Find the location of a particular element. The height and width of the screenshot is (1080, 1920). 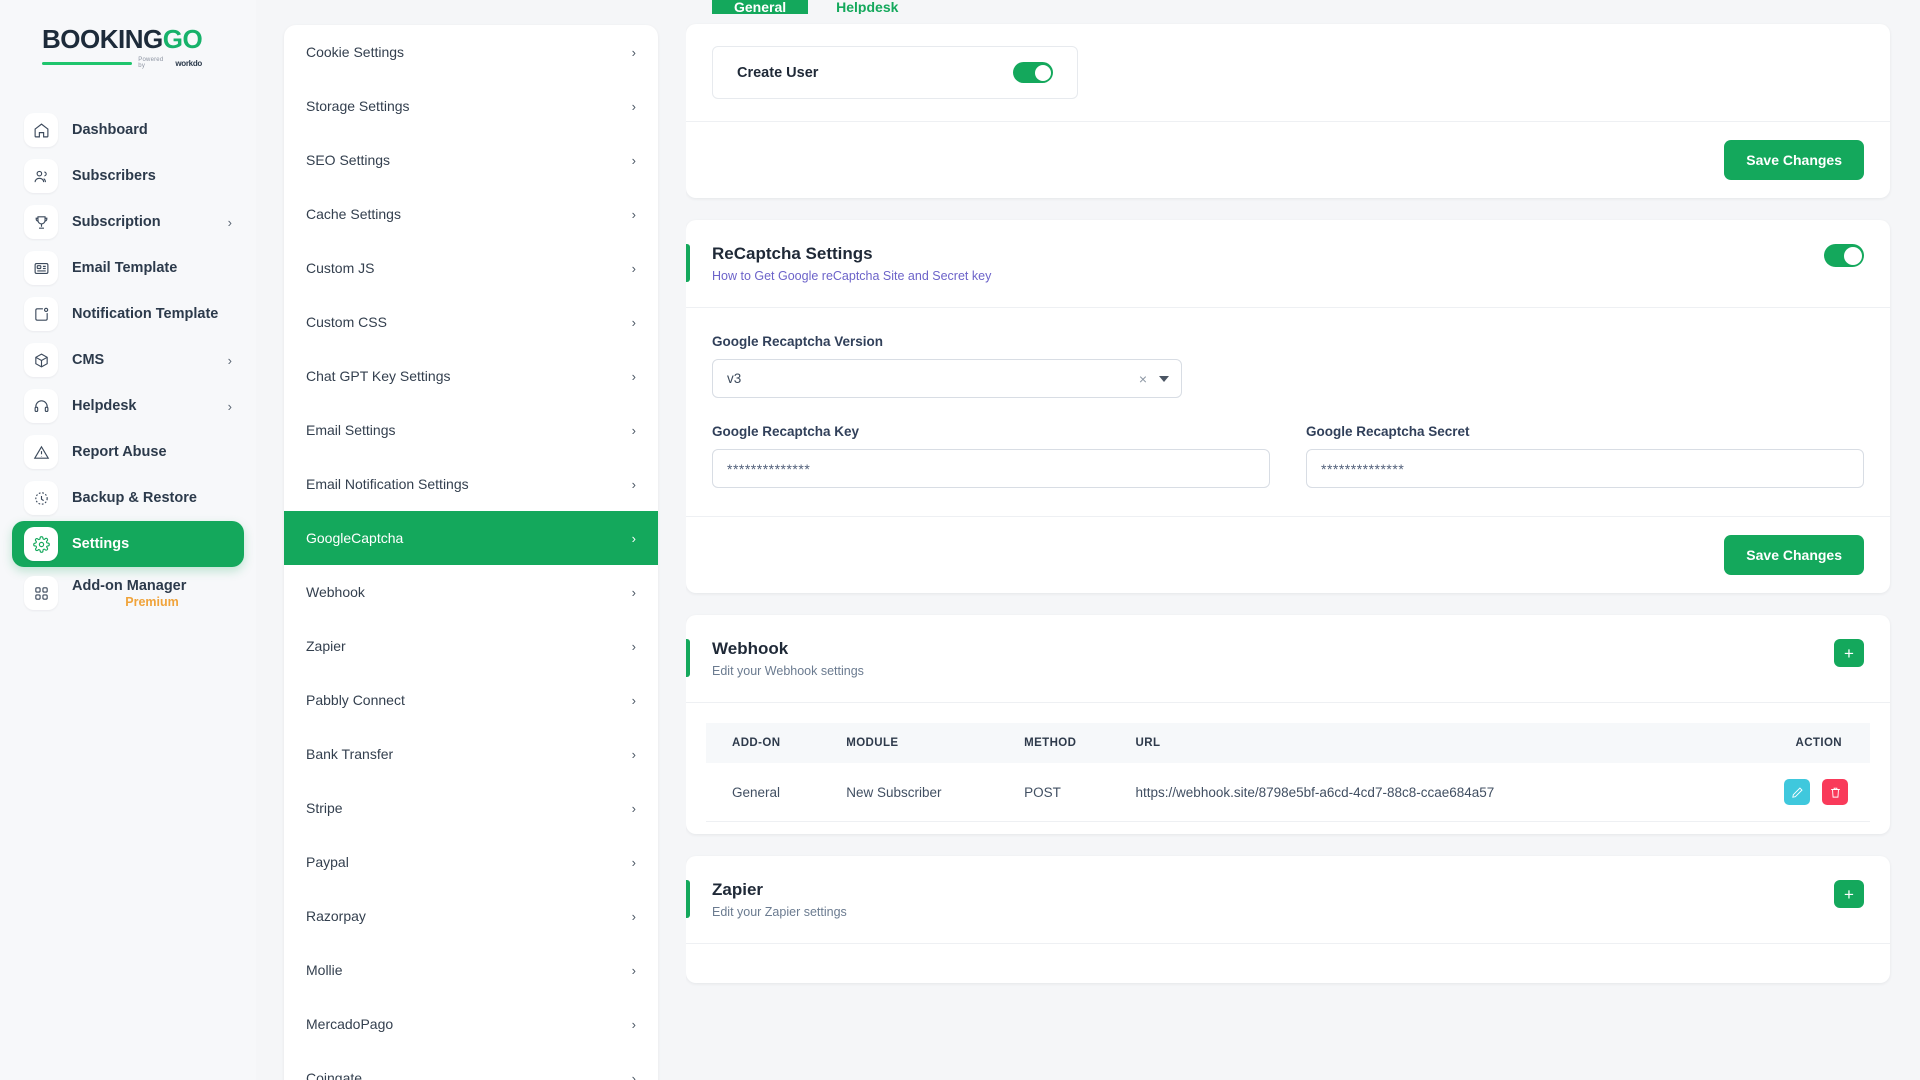

settings-item-label: Webhook is located at coordinates (335, 592).